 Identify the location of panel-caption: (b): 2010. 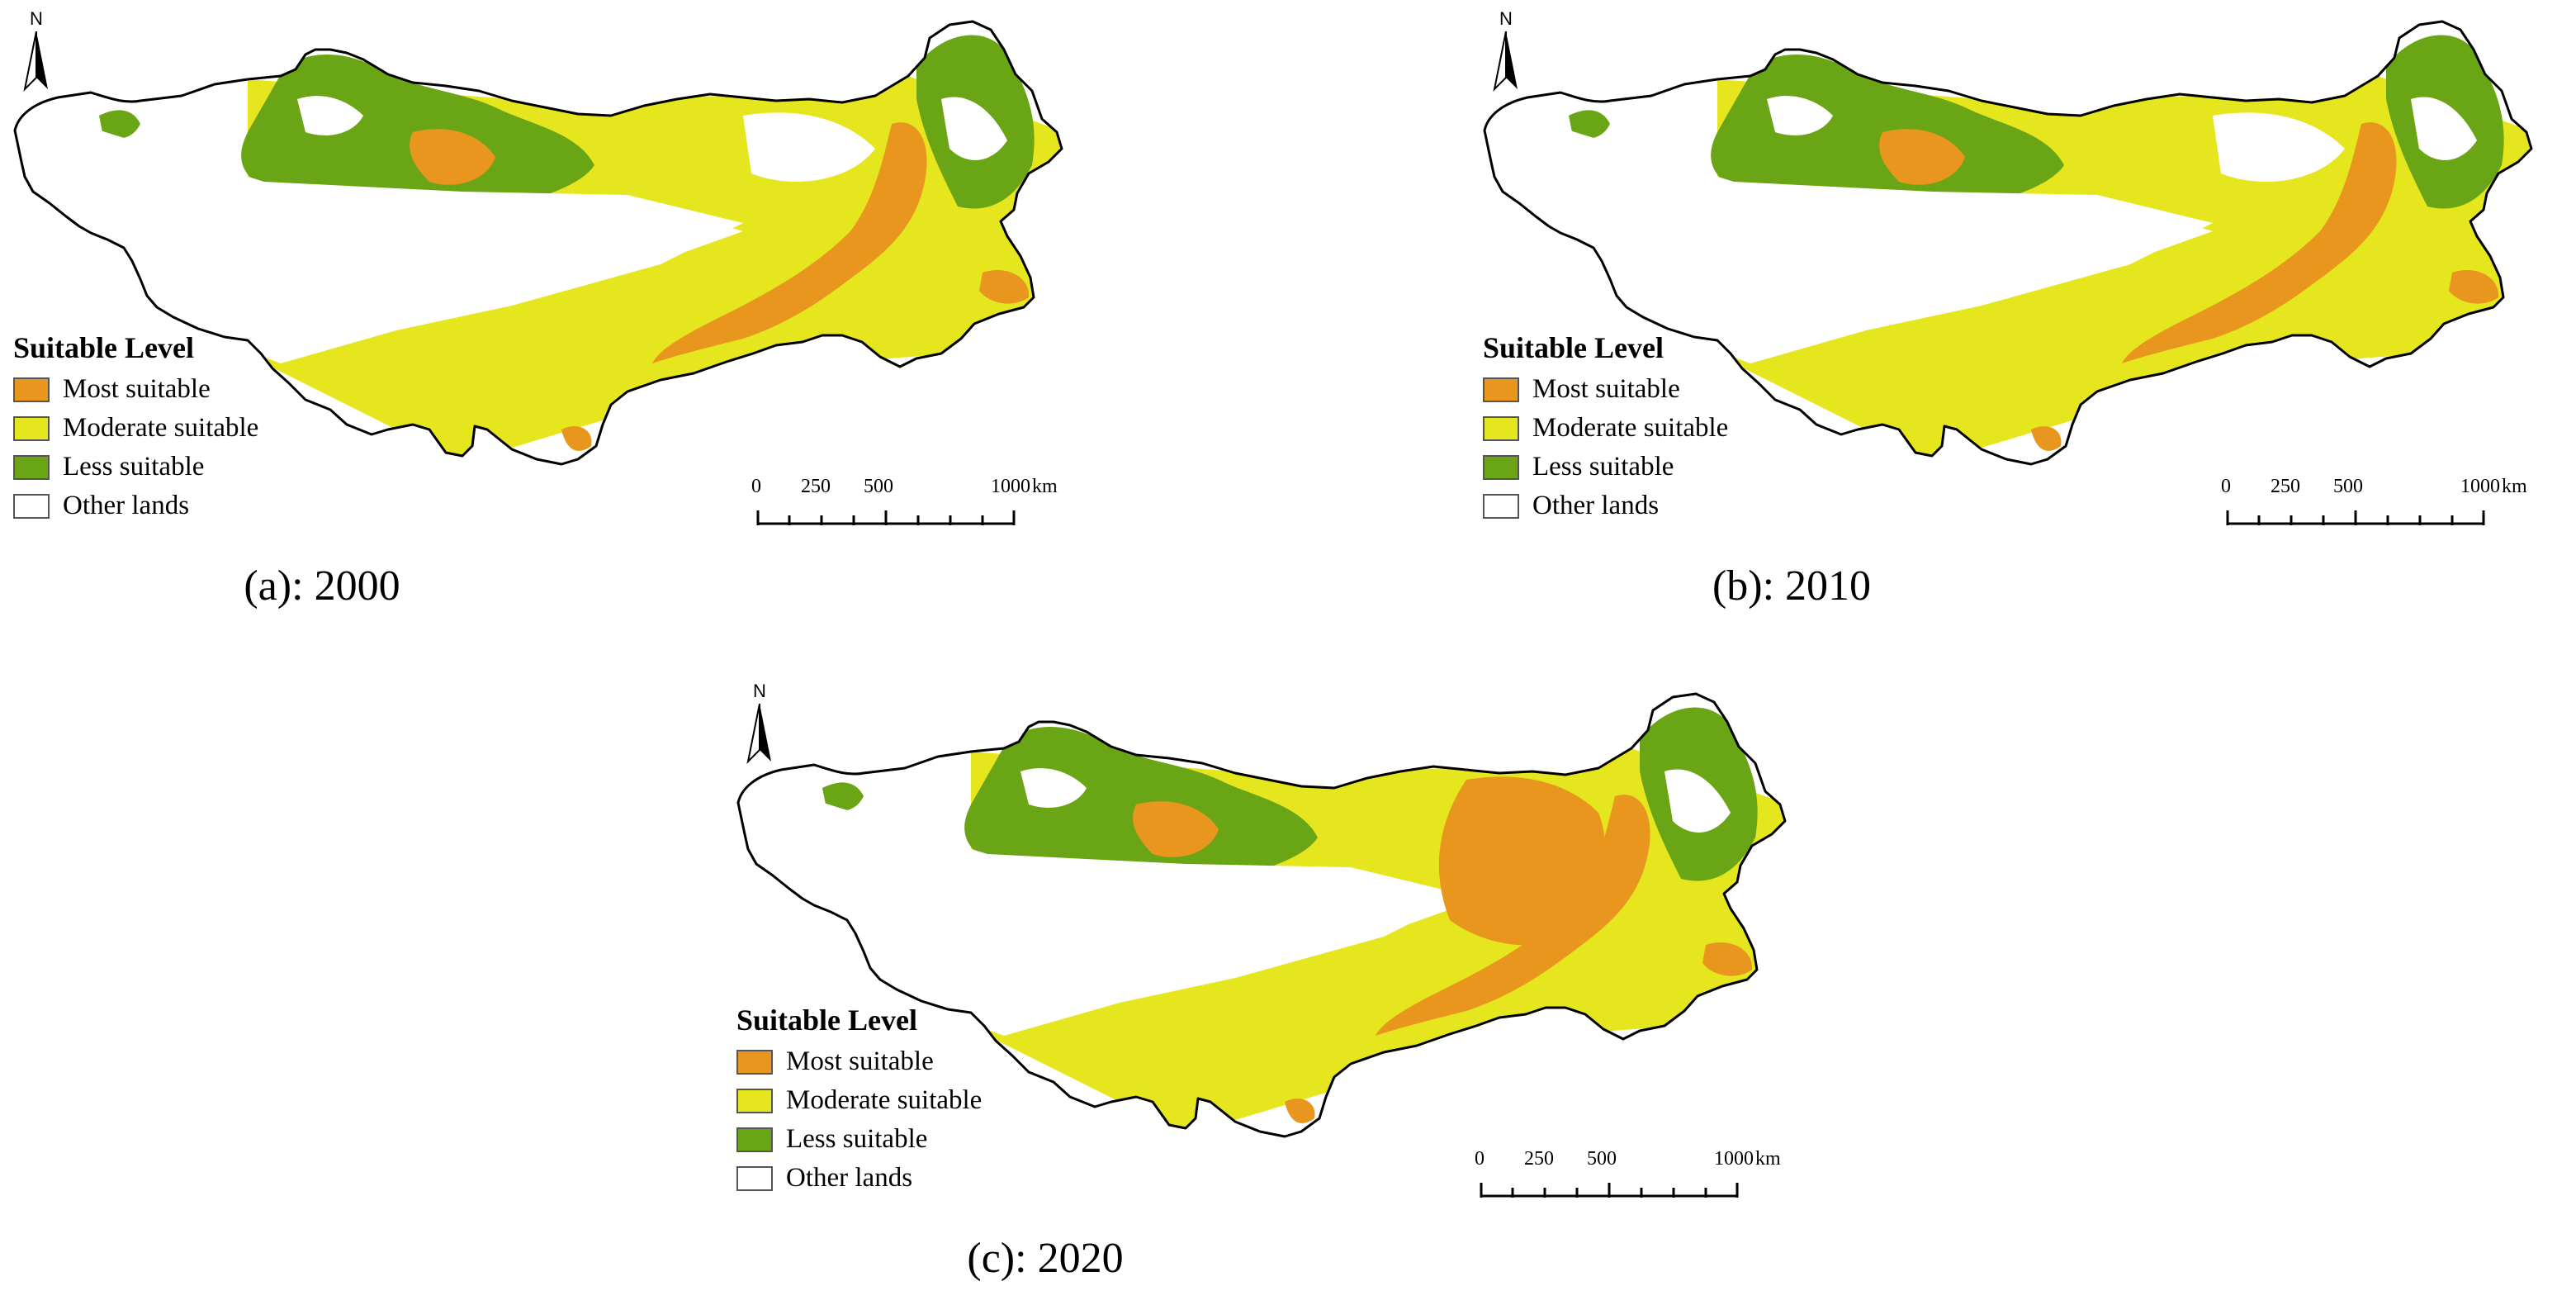
(1792, 586).